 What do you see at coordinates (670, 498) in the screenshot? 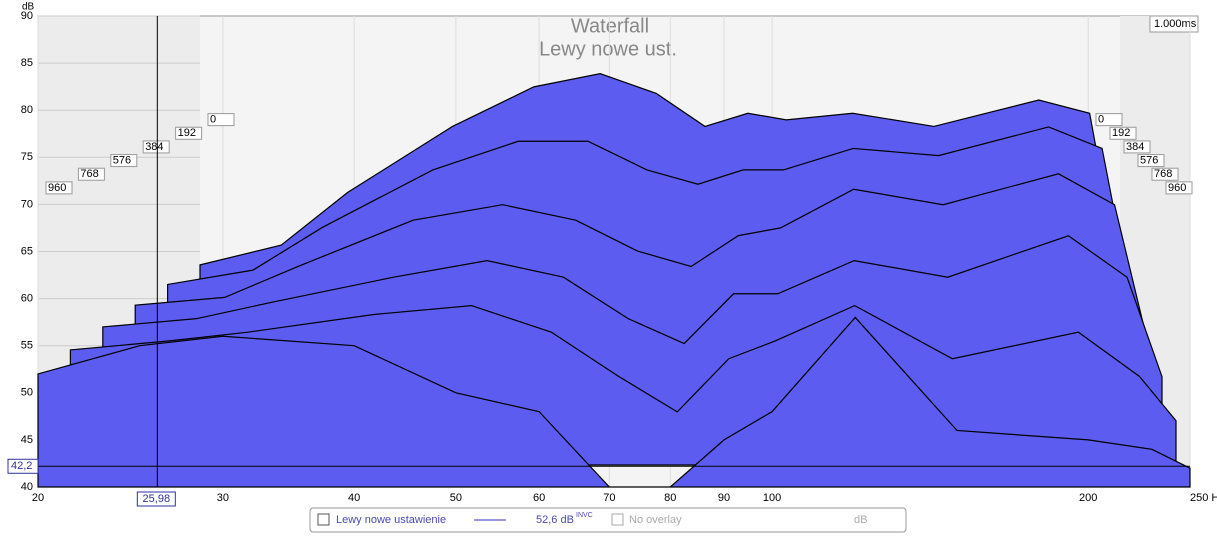
I see `x-tick-label: 80` at bounding box center [670, 498].